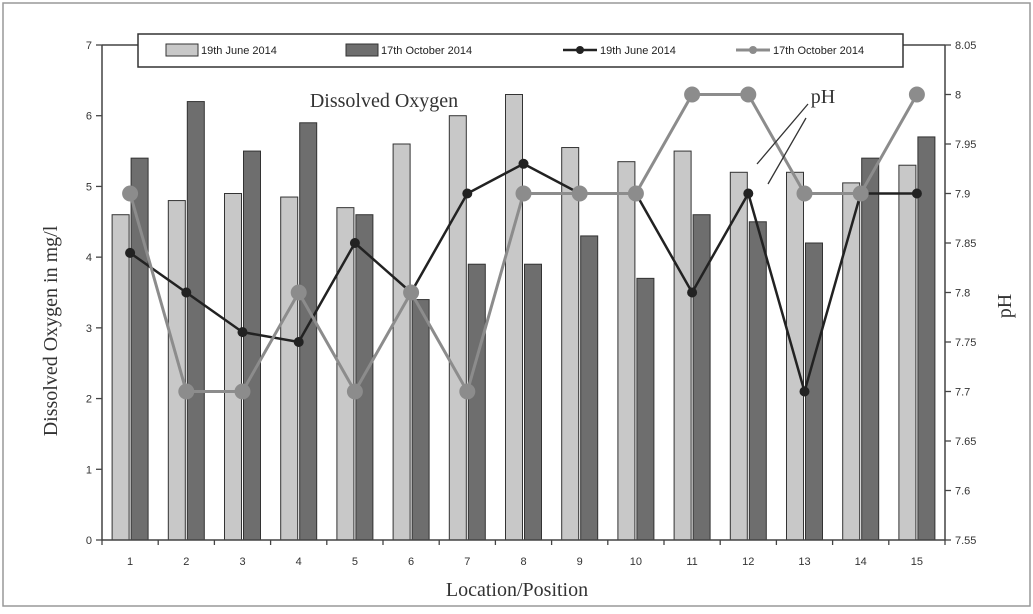 The width and height of the screenshot is (1033, 614). Describe the element at coordinates (965, 541) in the screenshot. I see `y-right-tick-label: 7.55` at that location.